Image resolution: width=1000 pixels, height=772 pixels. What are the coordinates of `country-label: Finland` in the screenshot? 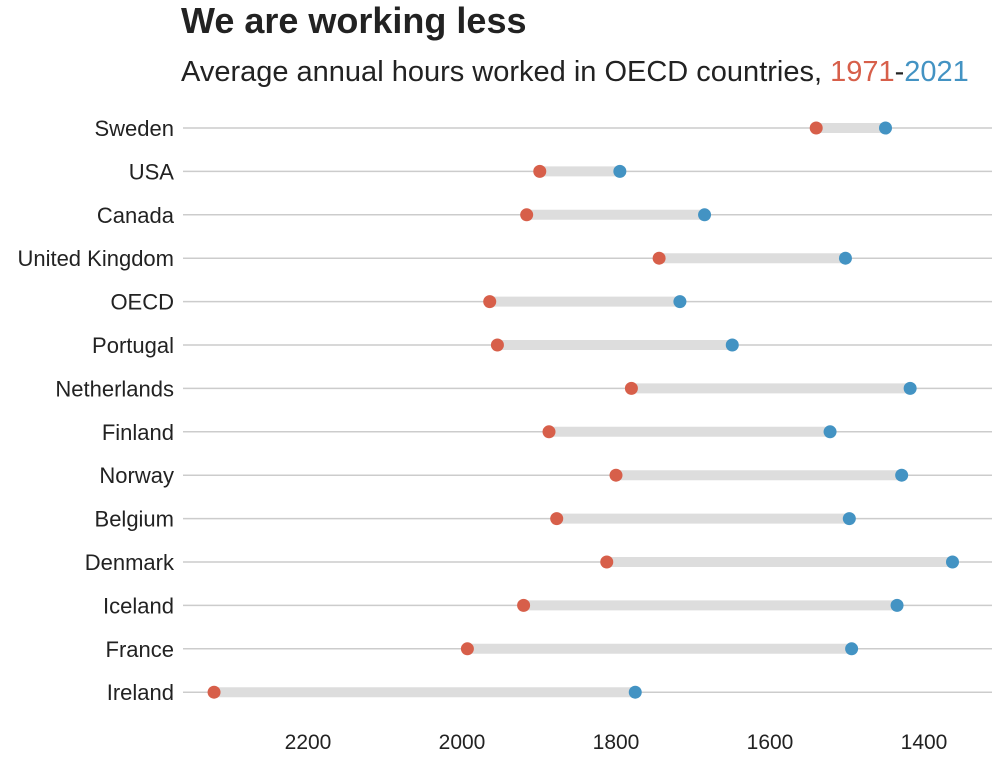 It's located at (138, 432).